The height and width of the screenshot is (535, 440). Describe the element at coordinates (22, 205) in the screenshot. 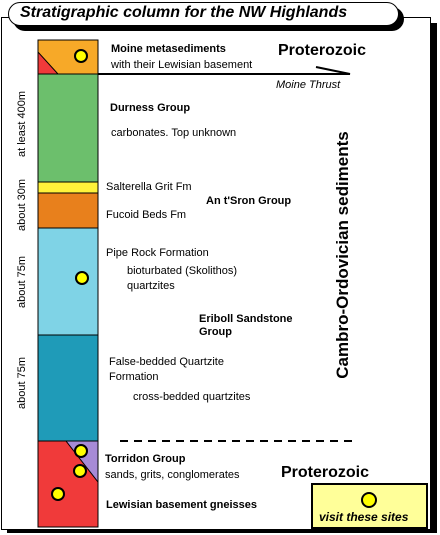

I see `thickness-salterella-fucoid: about 30m` at that location.